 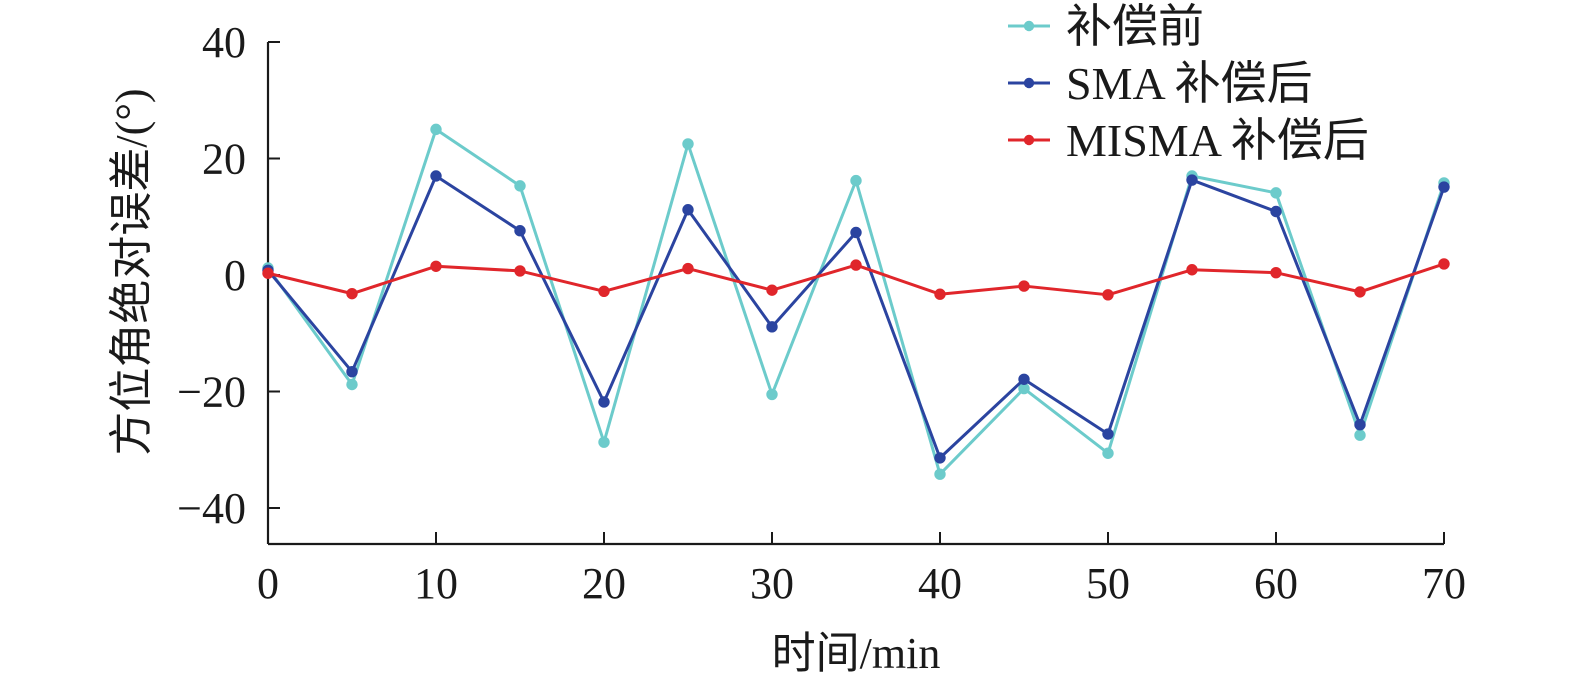 I want to click on x-tick-label: 60, so click(x=1276, y=583).